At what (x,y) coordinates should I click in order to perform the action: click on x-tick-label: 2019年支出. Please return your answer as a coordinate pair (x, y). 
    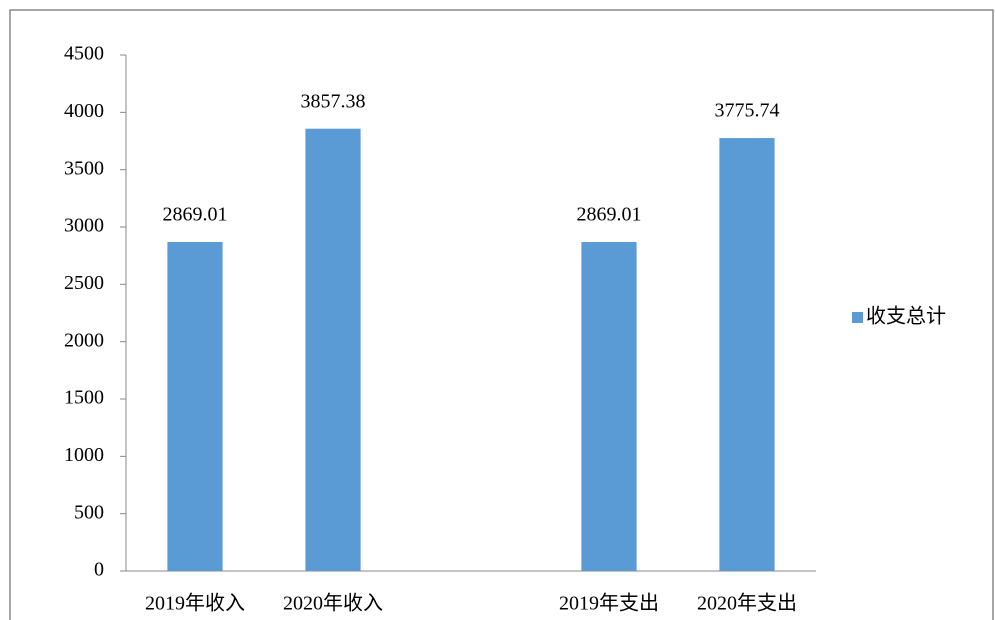
    Looking at the image, I should click on (609, 603).